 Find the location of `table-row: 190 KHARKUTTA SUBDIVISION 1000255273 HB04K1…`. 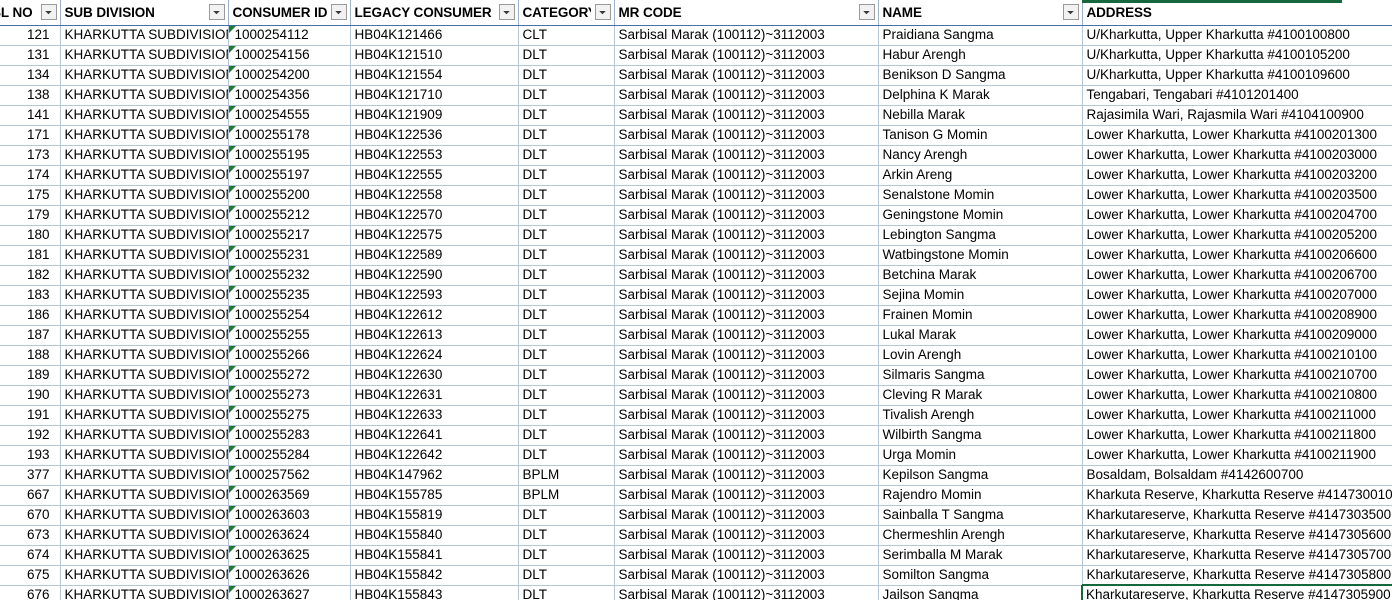

table-row: 190 KHARKUTTA SUBDIVISION 1000255273 HB04K1… is located at coordinates (696, 395).